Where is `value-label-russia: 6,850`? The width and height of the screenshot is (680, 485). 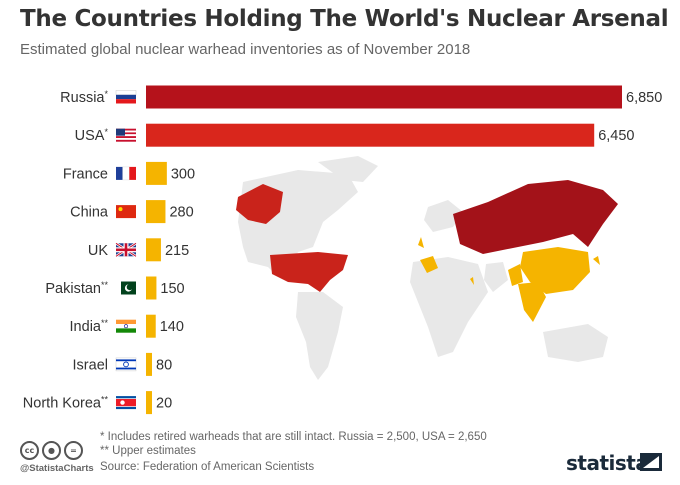 value-label-russia: 6,850 is located at coordinates (644, 98).